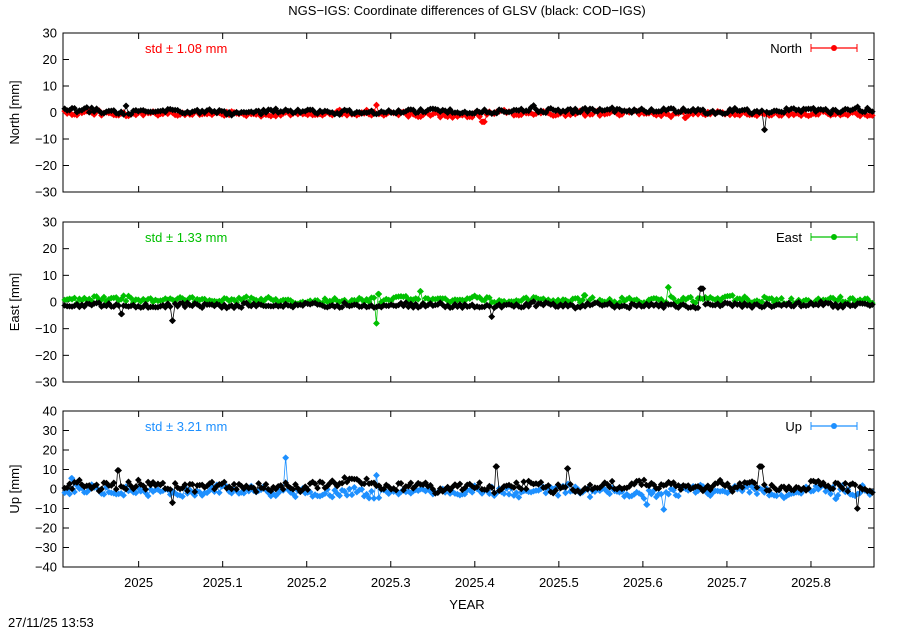 The width and height of the screenshot is (900, 630). I want to click on std-label: std ± 1.08 mm, so click(186, 48).